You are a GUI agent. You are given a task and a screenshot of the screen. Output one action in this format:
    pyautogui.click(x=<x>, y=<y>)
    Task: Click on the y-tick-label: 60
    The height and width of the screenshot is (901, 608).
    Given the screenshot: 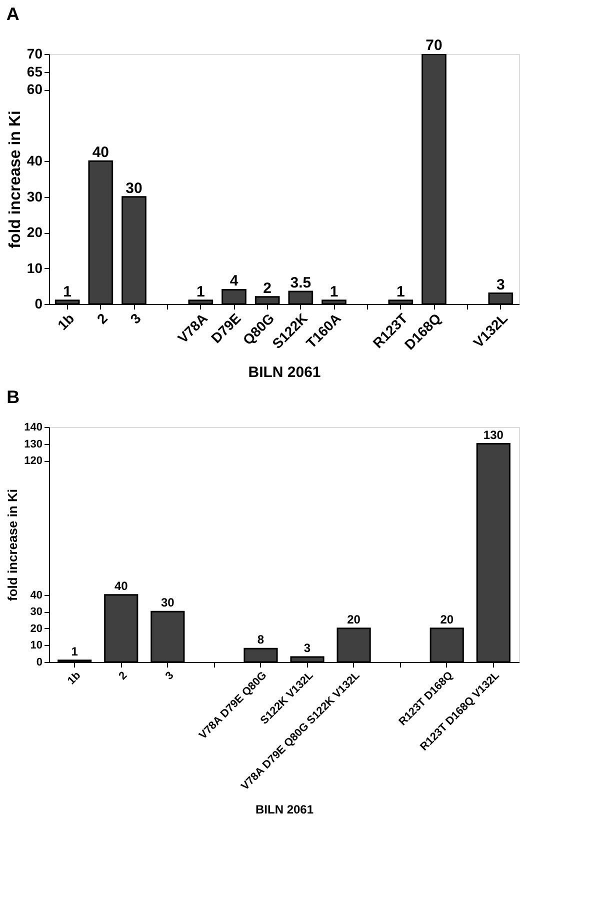 What is the action you would take?
    pyautogui.click(x=34, y=89)
    